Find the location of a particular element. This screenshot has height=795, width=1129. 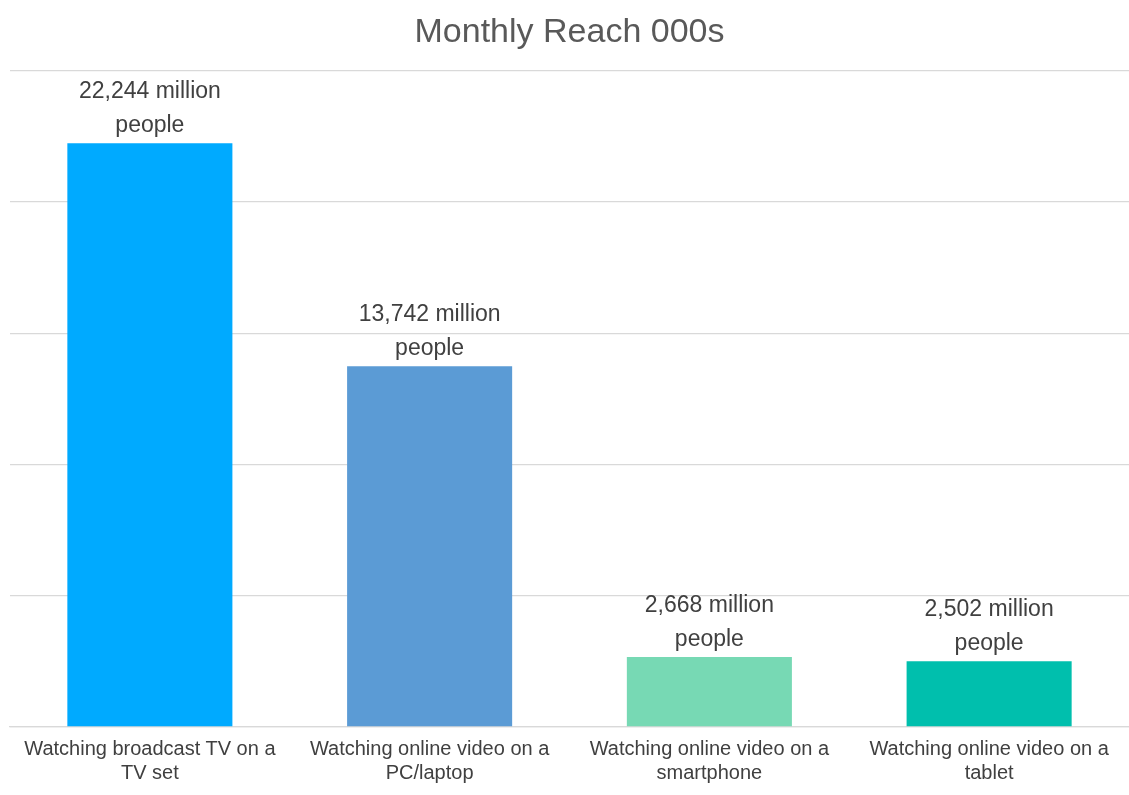

data-label: 13,742 million people is located at coordinates (429, 330).